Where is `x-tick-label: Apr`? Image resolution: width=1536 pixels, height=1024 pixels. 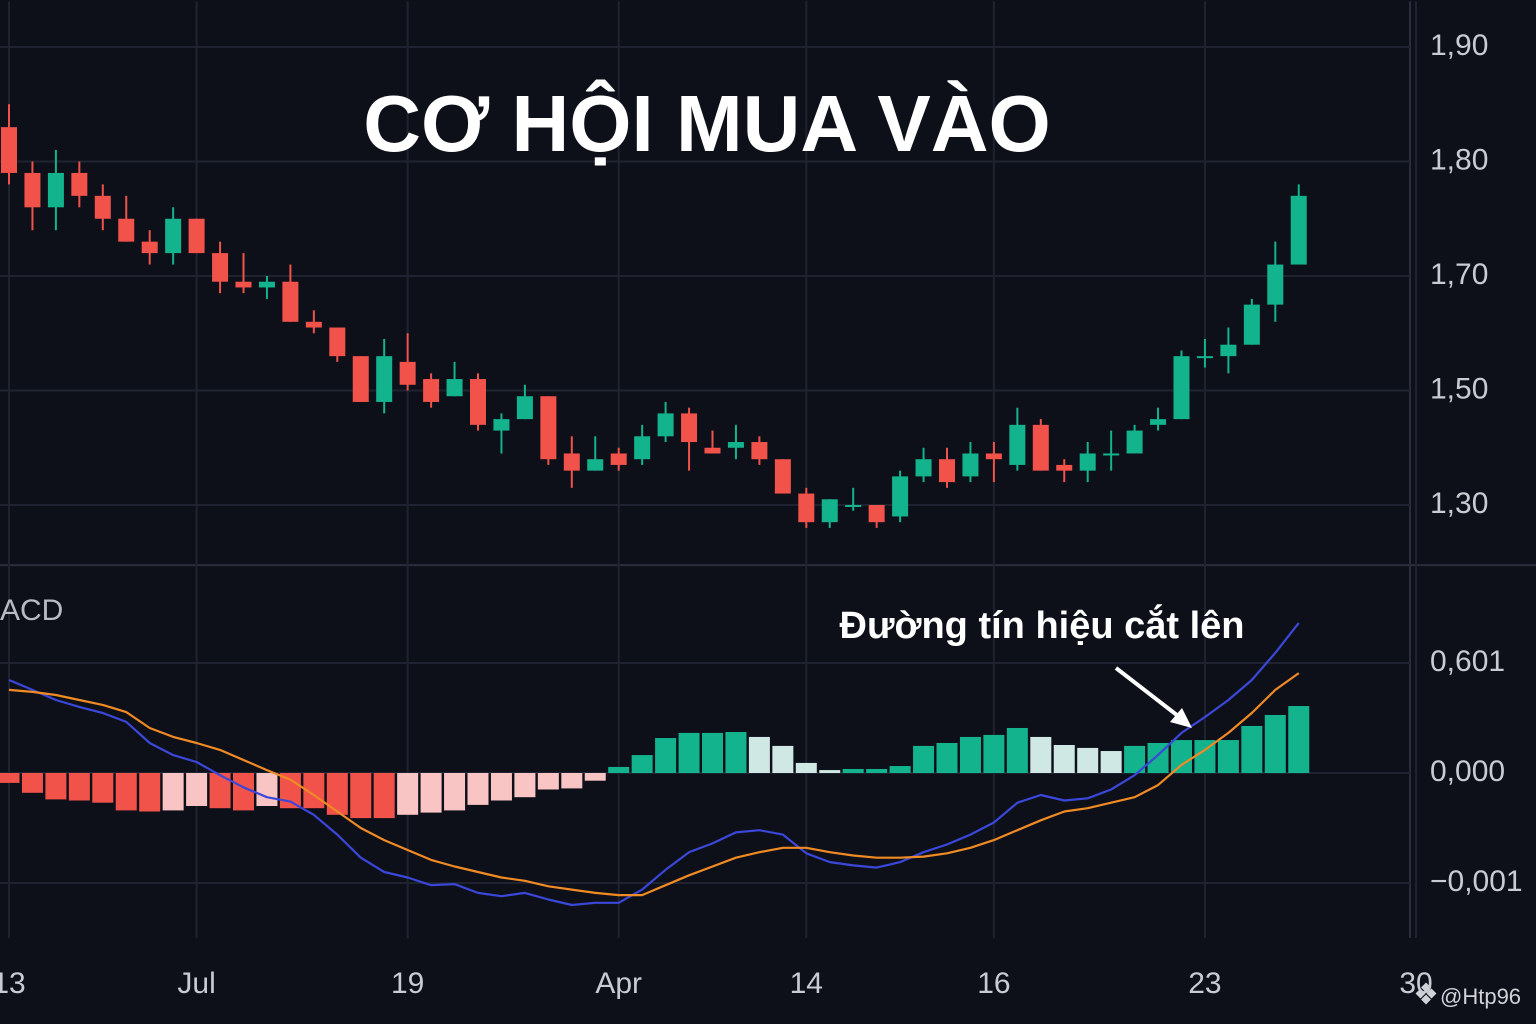
x-tick-label: Apr is located at coordinates (618, 983).